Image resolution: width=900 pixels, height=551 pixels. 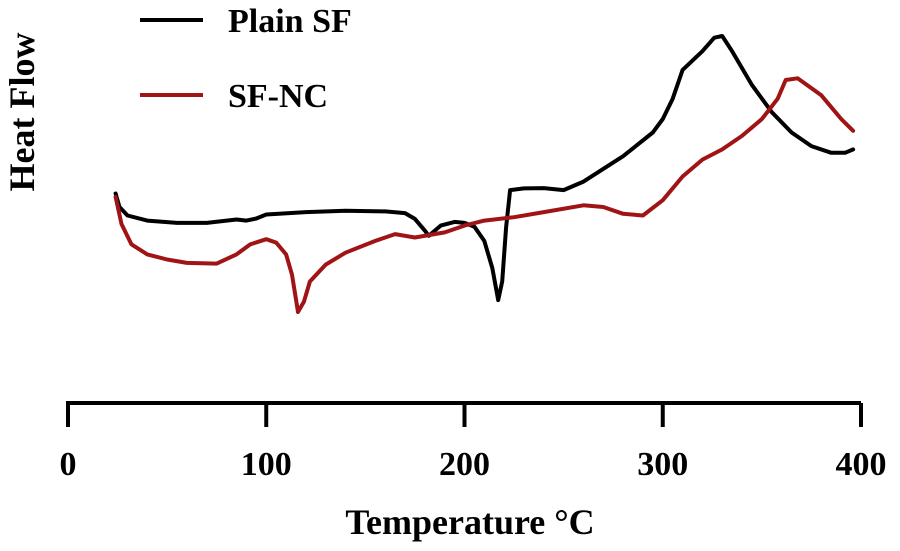 What do you see at coordinates (469, 522) in the screenshot?
I see `x-axis-label: Temperature °C` at bounding box center [469, 522].